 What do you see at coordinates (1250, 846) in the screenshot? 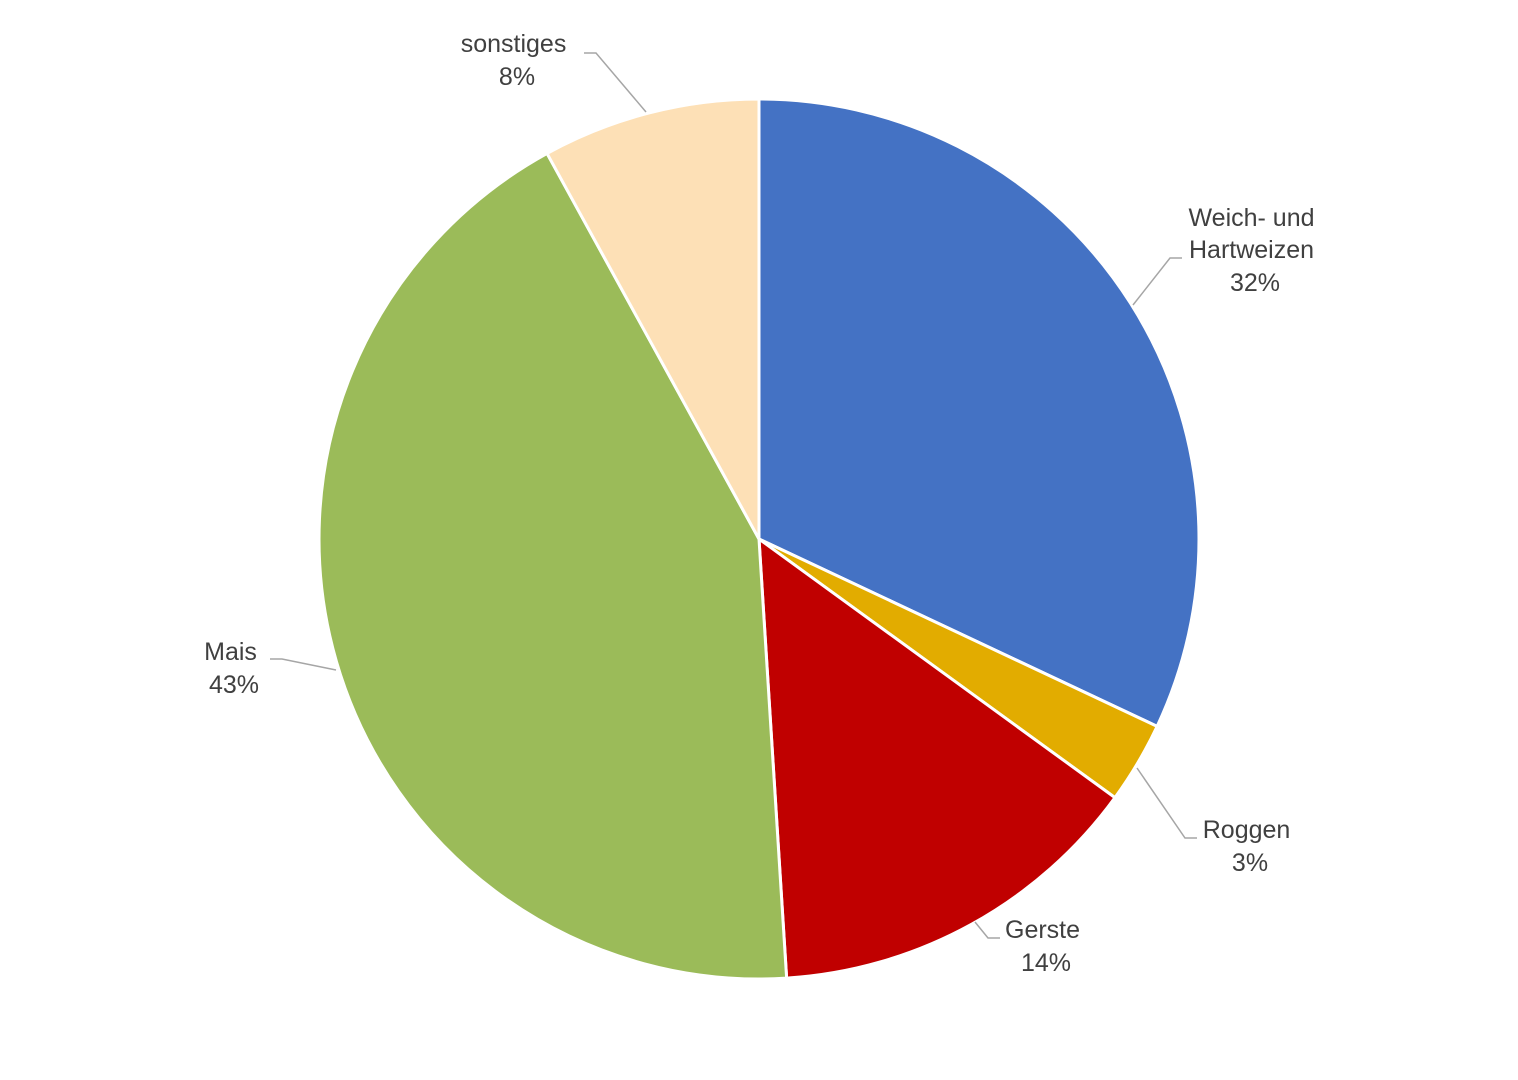
I see `data-label-roggen: Roggen 3%` at bounding box center [1250, 846].